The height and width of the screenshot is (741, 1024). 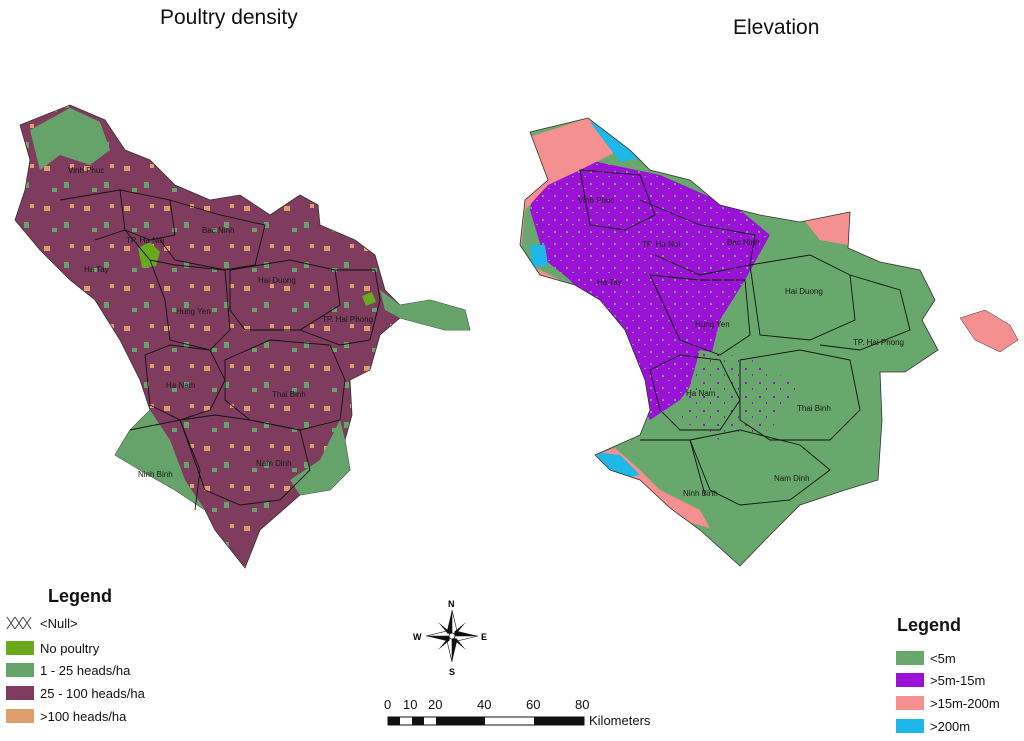 What do you see at coordinates (804, 291) in the screenshot?
I see `right-label-hai-duong: Hai Duong` at bounding box center [804, 291].